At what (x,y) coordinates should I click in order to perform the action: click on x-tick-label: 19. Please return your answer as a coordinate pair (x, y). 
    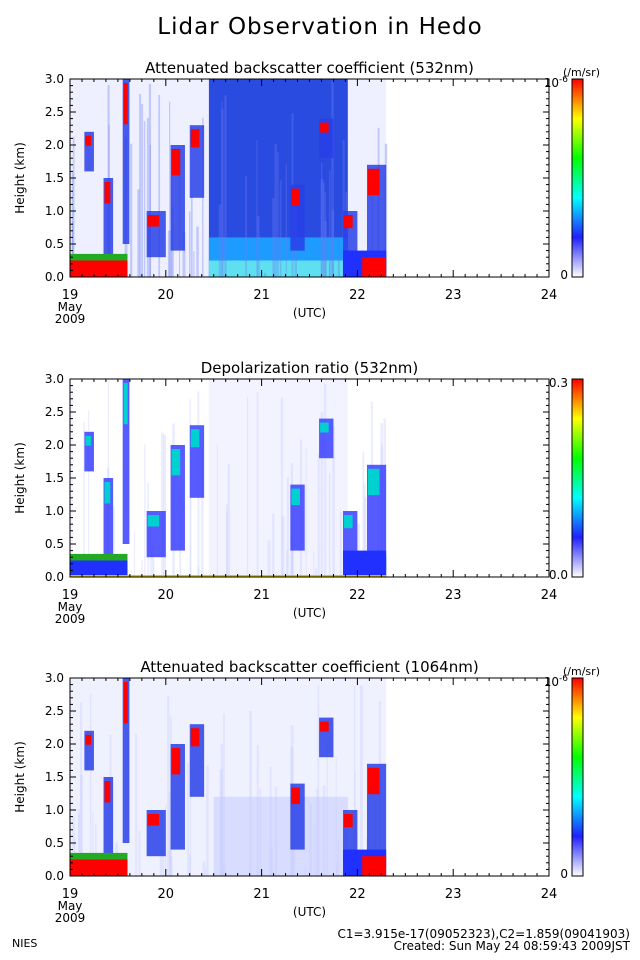
    Looking at the image, I should click on (70, 894).